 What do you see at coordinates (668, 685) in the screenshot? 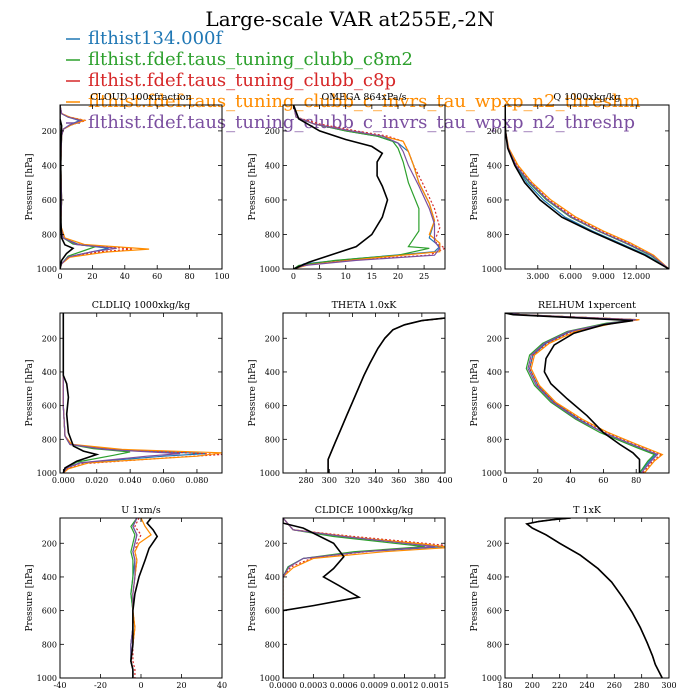
I see `x-tick-label-8-6: 300` at bounding box center [668, 685].